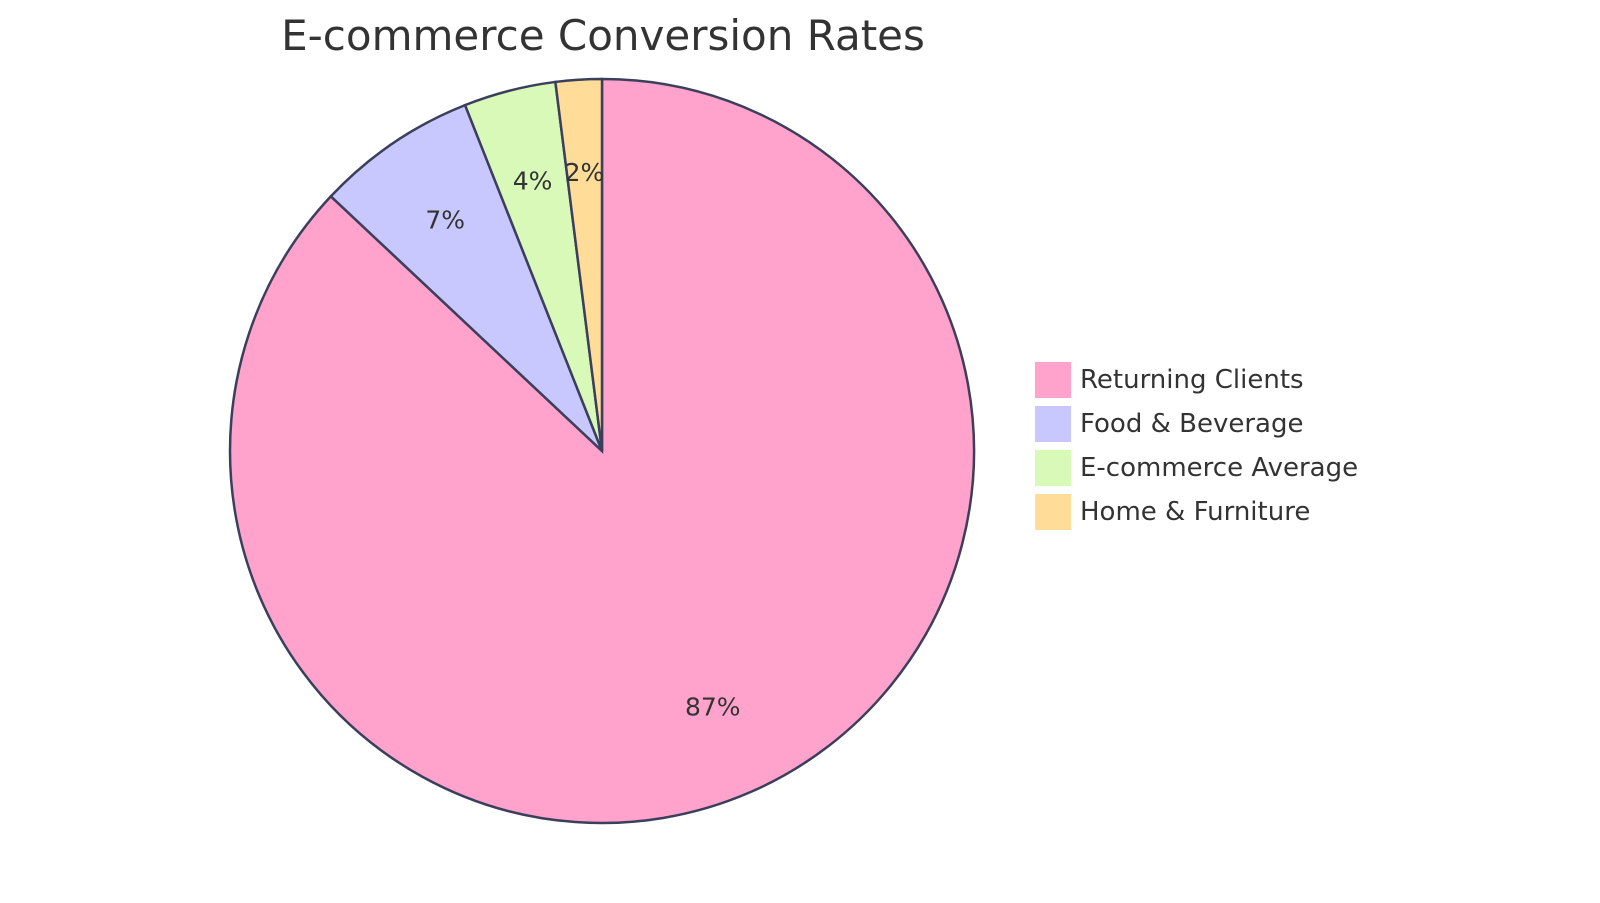 This screenshot has width=1600, height=903. What do you see at coordinates (1219, 468) in the screenshot?
I see `legend-label: E-commerce Average` at bounding box center [1219, 468].